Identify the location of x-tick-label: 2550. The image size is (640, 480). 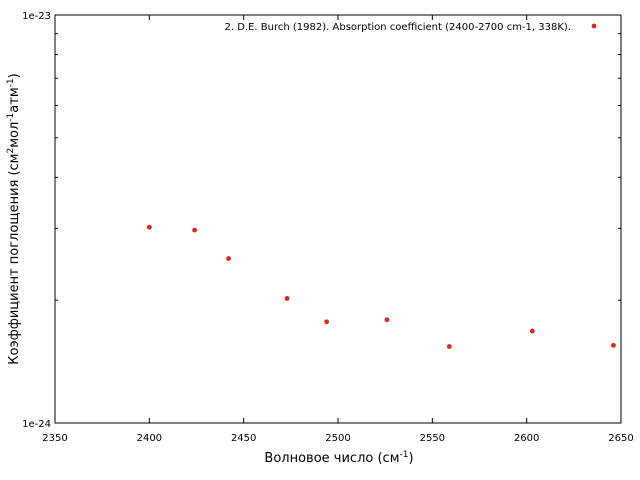
(432, 438).